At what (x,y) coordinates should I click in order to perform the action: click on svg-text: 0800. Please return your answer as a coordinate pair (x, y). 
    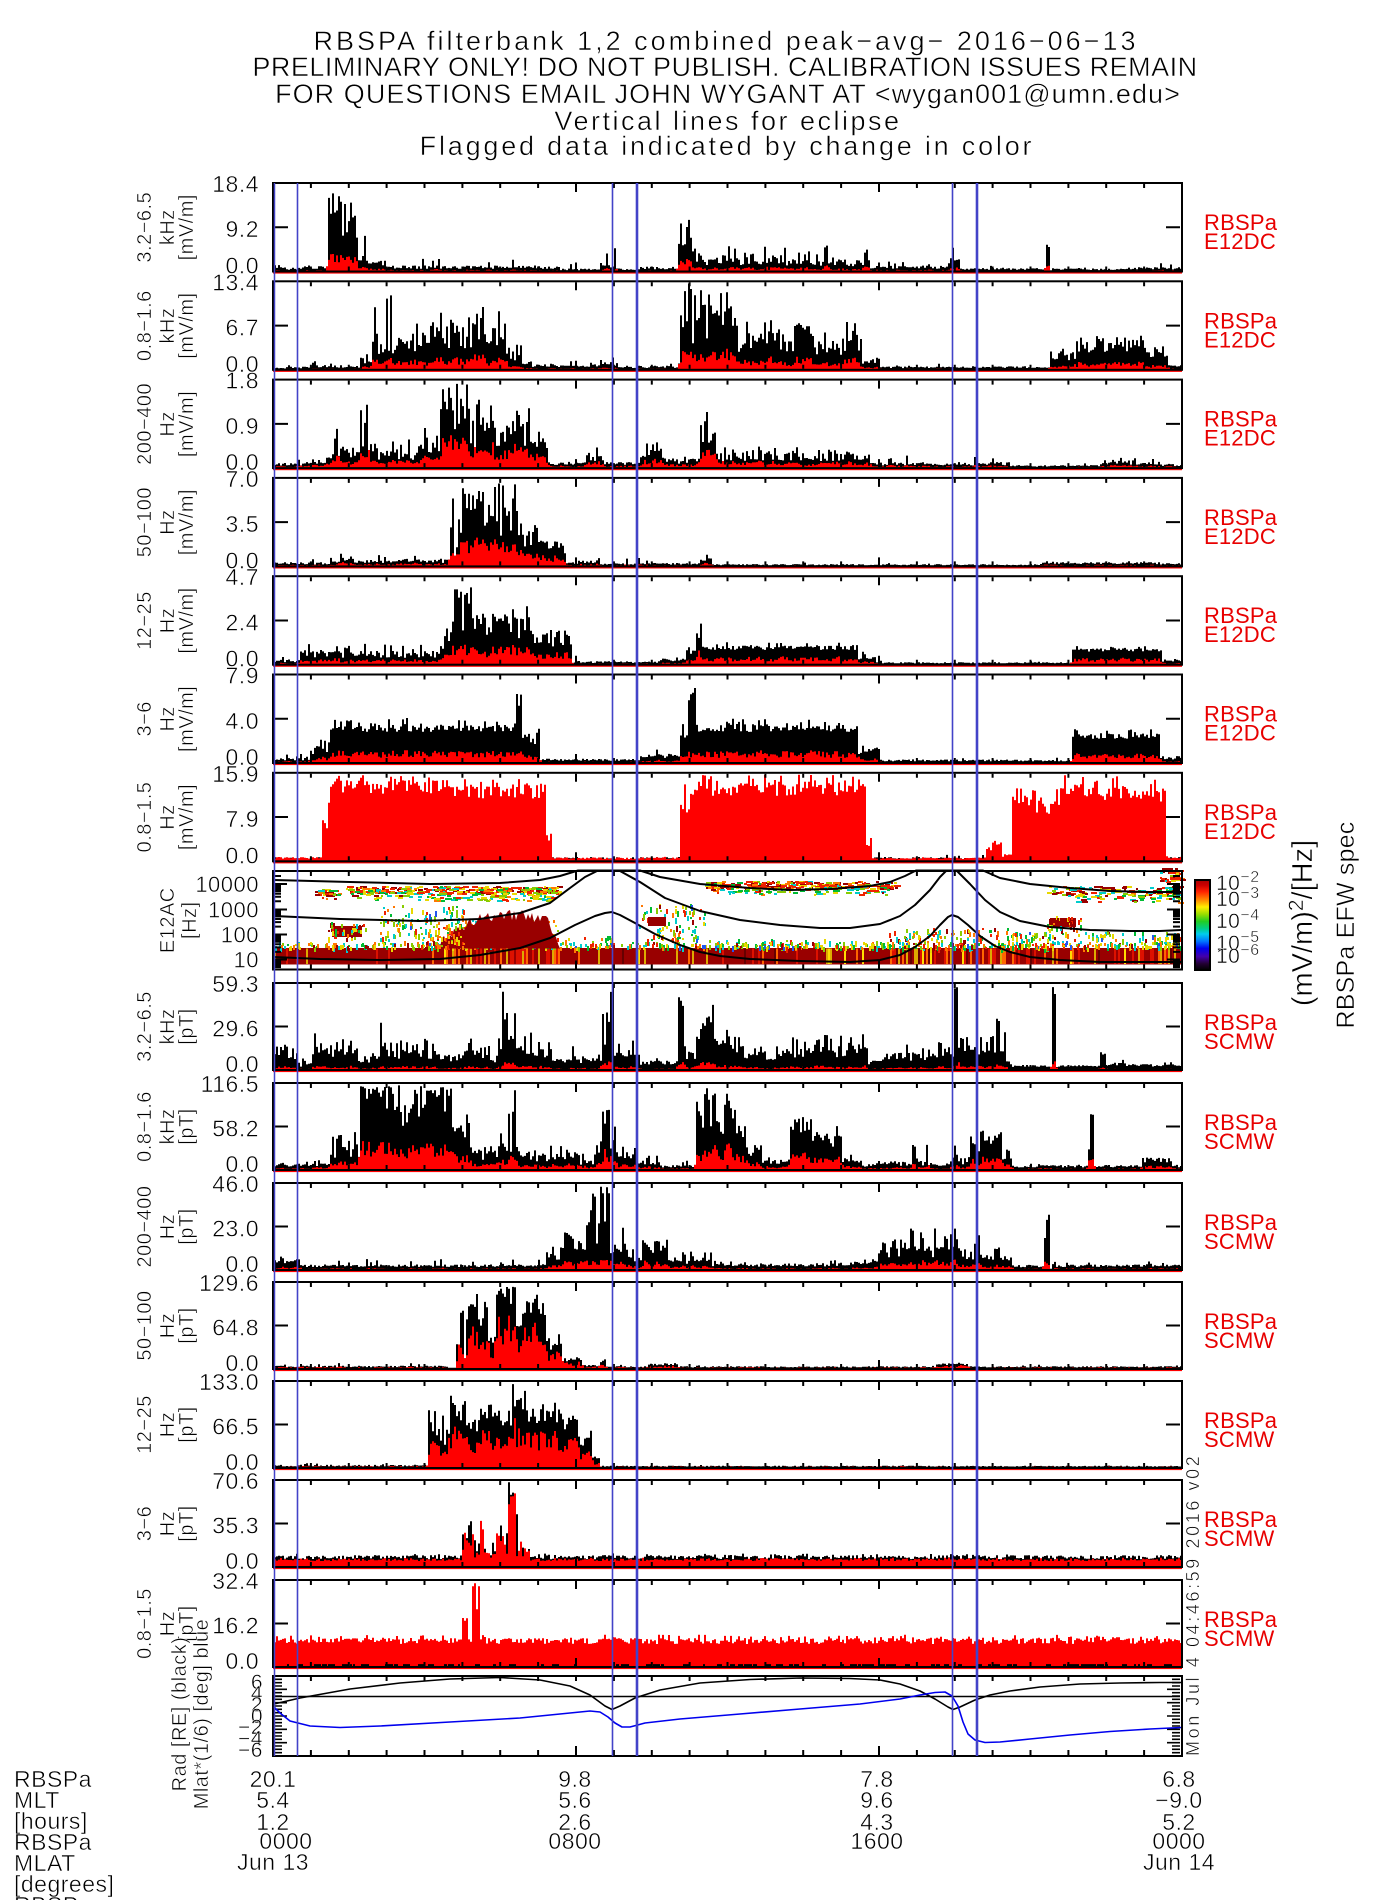
    Looking at the image, I should click on (574, 1841).